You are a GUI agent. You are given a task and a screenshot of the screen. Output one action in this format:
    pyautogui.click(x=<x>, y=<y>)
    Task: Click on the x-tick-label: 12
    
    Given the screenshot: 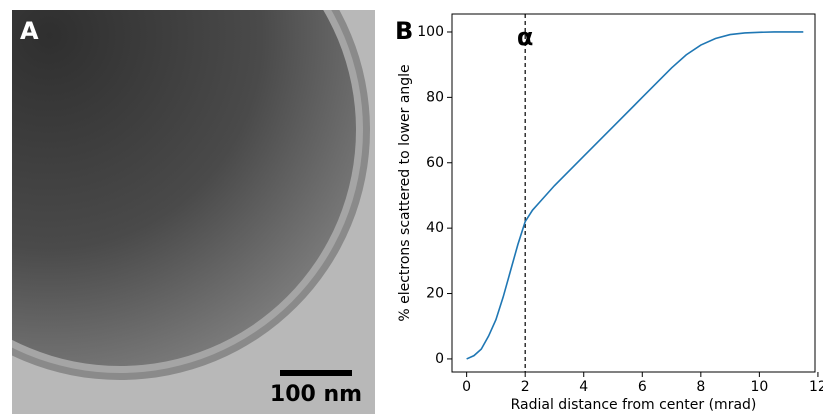 What is the action you would take?
    pyautogui.click(x=816, y=387)
    